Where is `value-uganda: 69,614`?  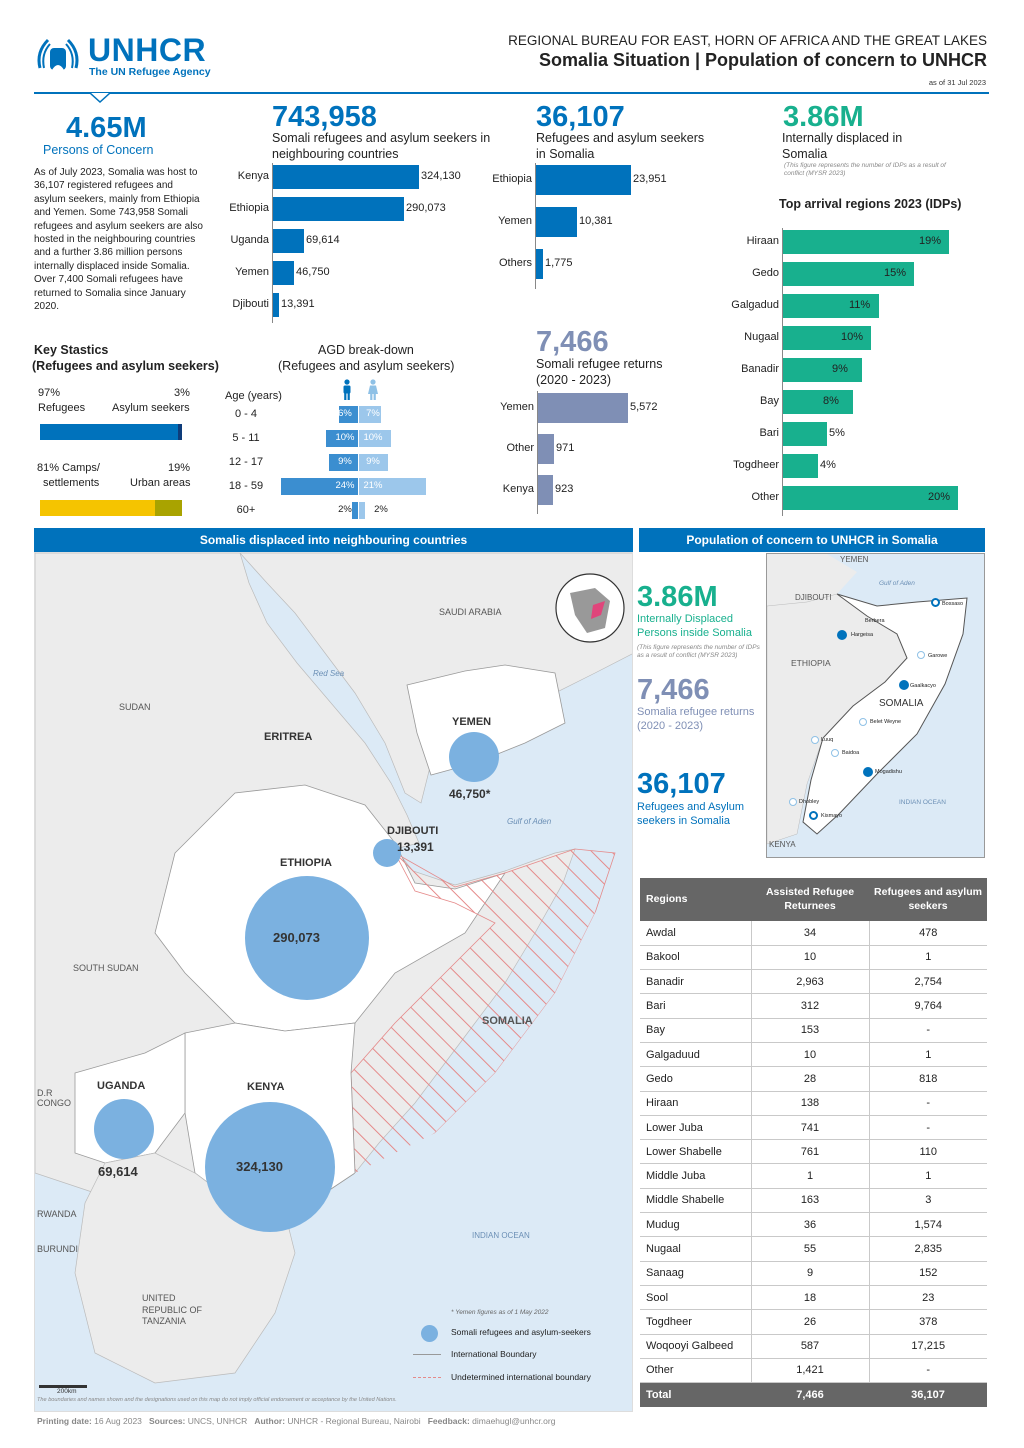
value-uganda: 69,614 is located at coordinates (118, 1171).